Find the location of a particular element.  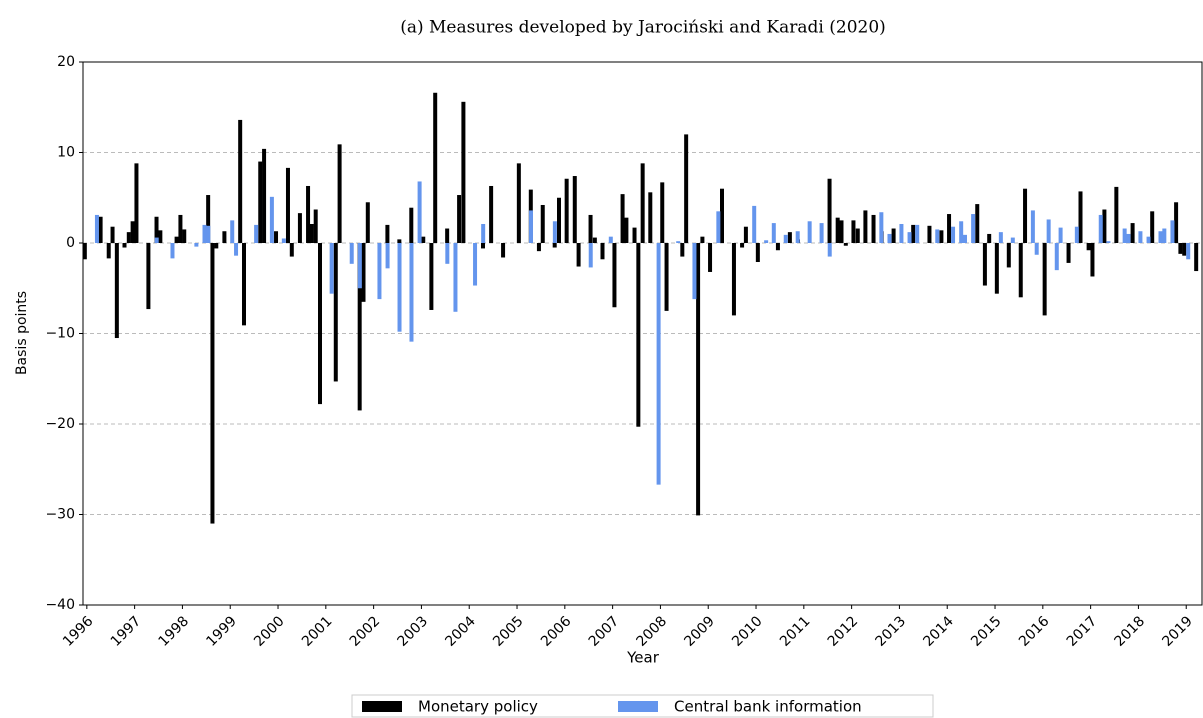

x-axis-label: Year is located at coordinates (643, 658).